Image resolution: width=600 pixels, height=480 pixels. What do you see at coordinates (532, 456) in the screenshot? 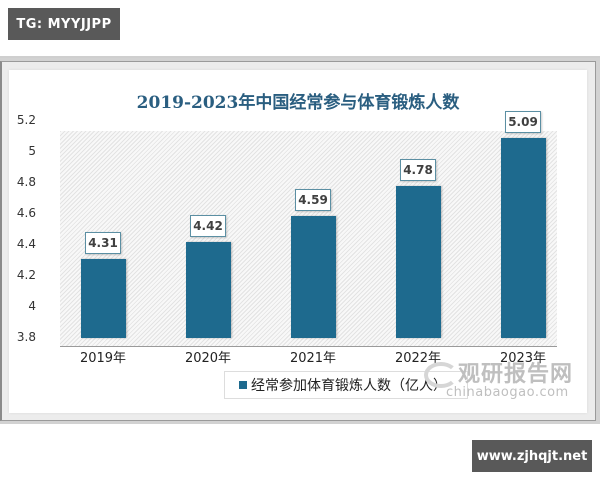
I see `watermark-tag-bottom: www.zjhqjt.net` at bounding box center [532, 456].